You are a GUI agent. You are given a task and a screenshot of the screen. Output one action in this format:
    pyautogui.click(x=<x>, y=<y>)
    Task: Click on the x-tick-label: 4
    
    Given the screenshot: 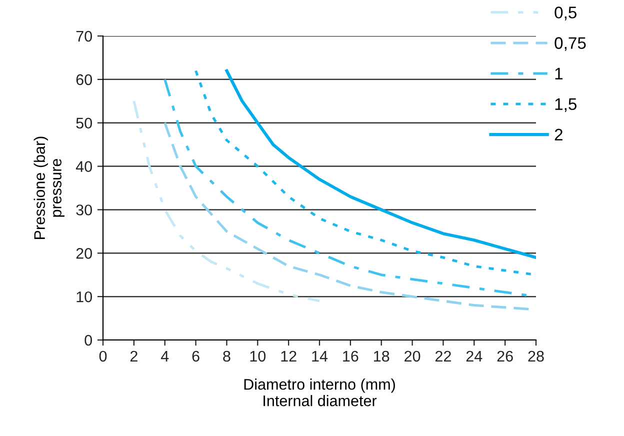 What is the action you would take?
    pyautogui.click(x=164, y=356)
    